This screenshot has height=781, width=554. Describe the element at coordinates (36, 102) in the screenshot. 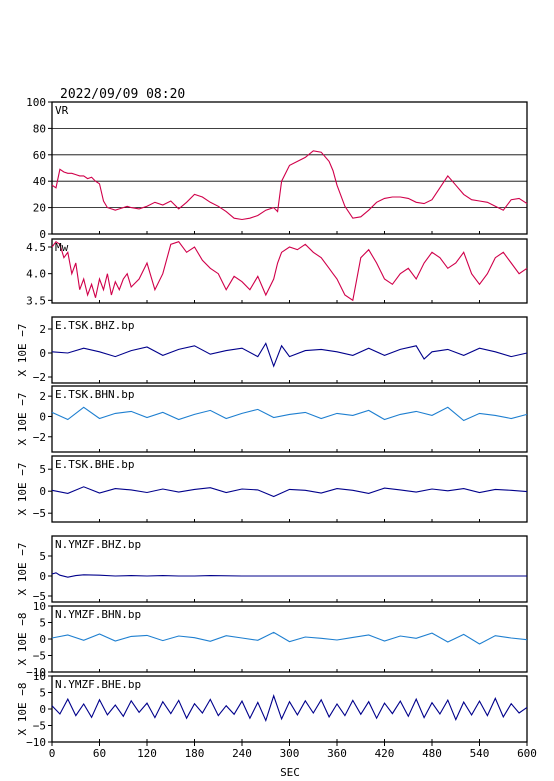

I see `y-tick-label: 100` at that location.